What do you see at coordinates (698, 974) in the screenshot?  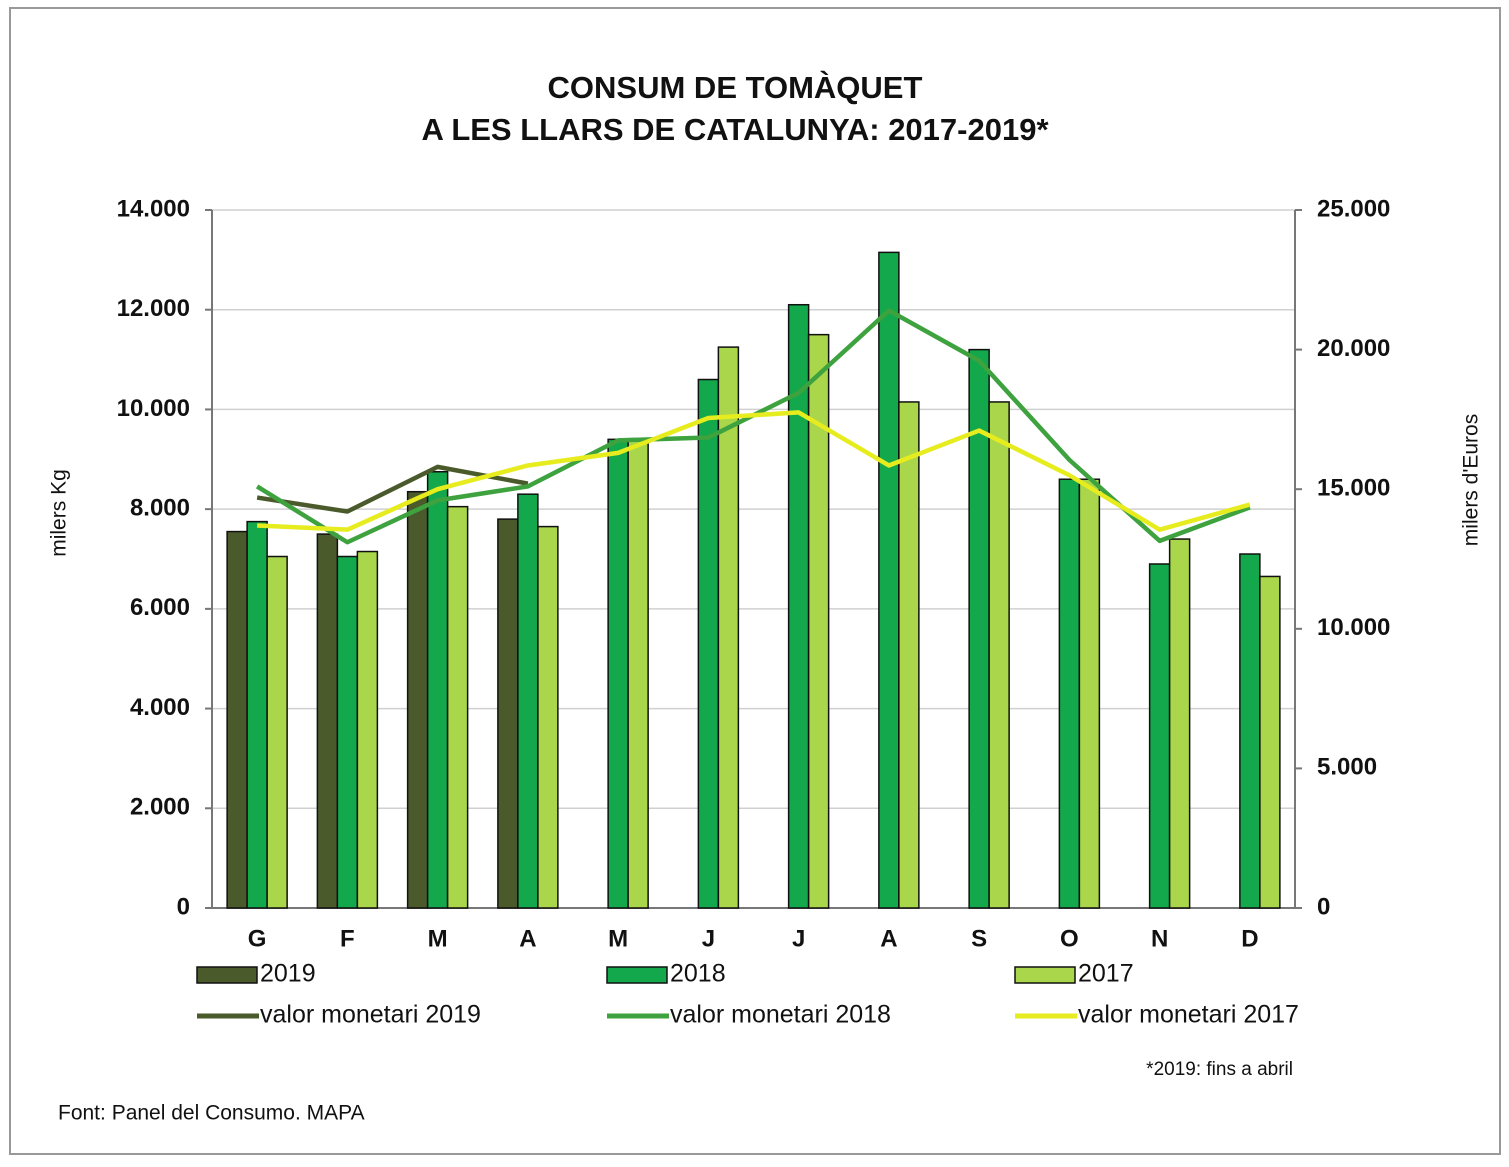 I see `legend-label: 2018` at bounding box center [698, 974].